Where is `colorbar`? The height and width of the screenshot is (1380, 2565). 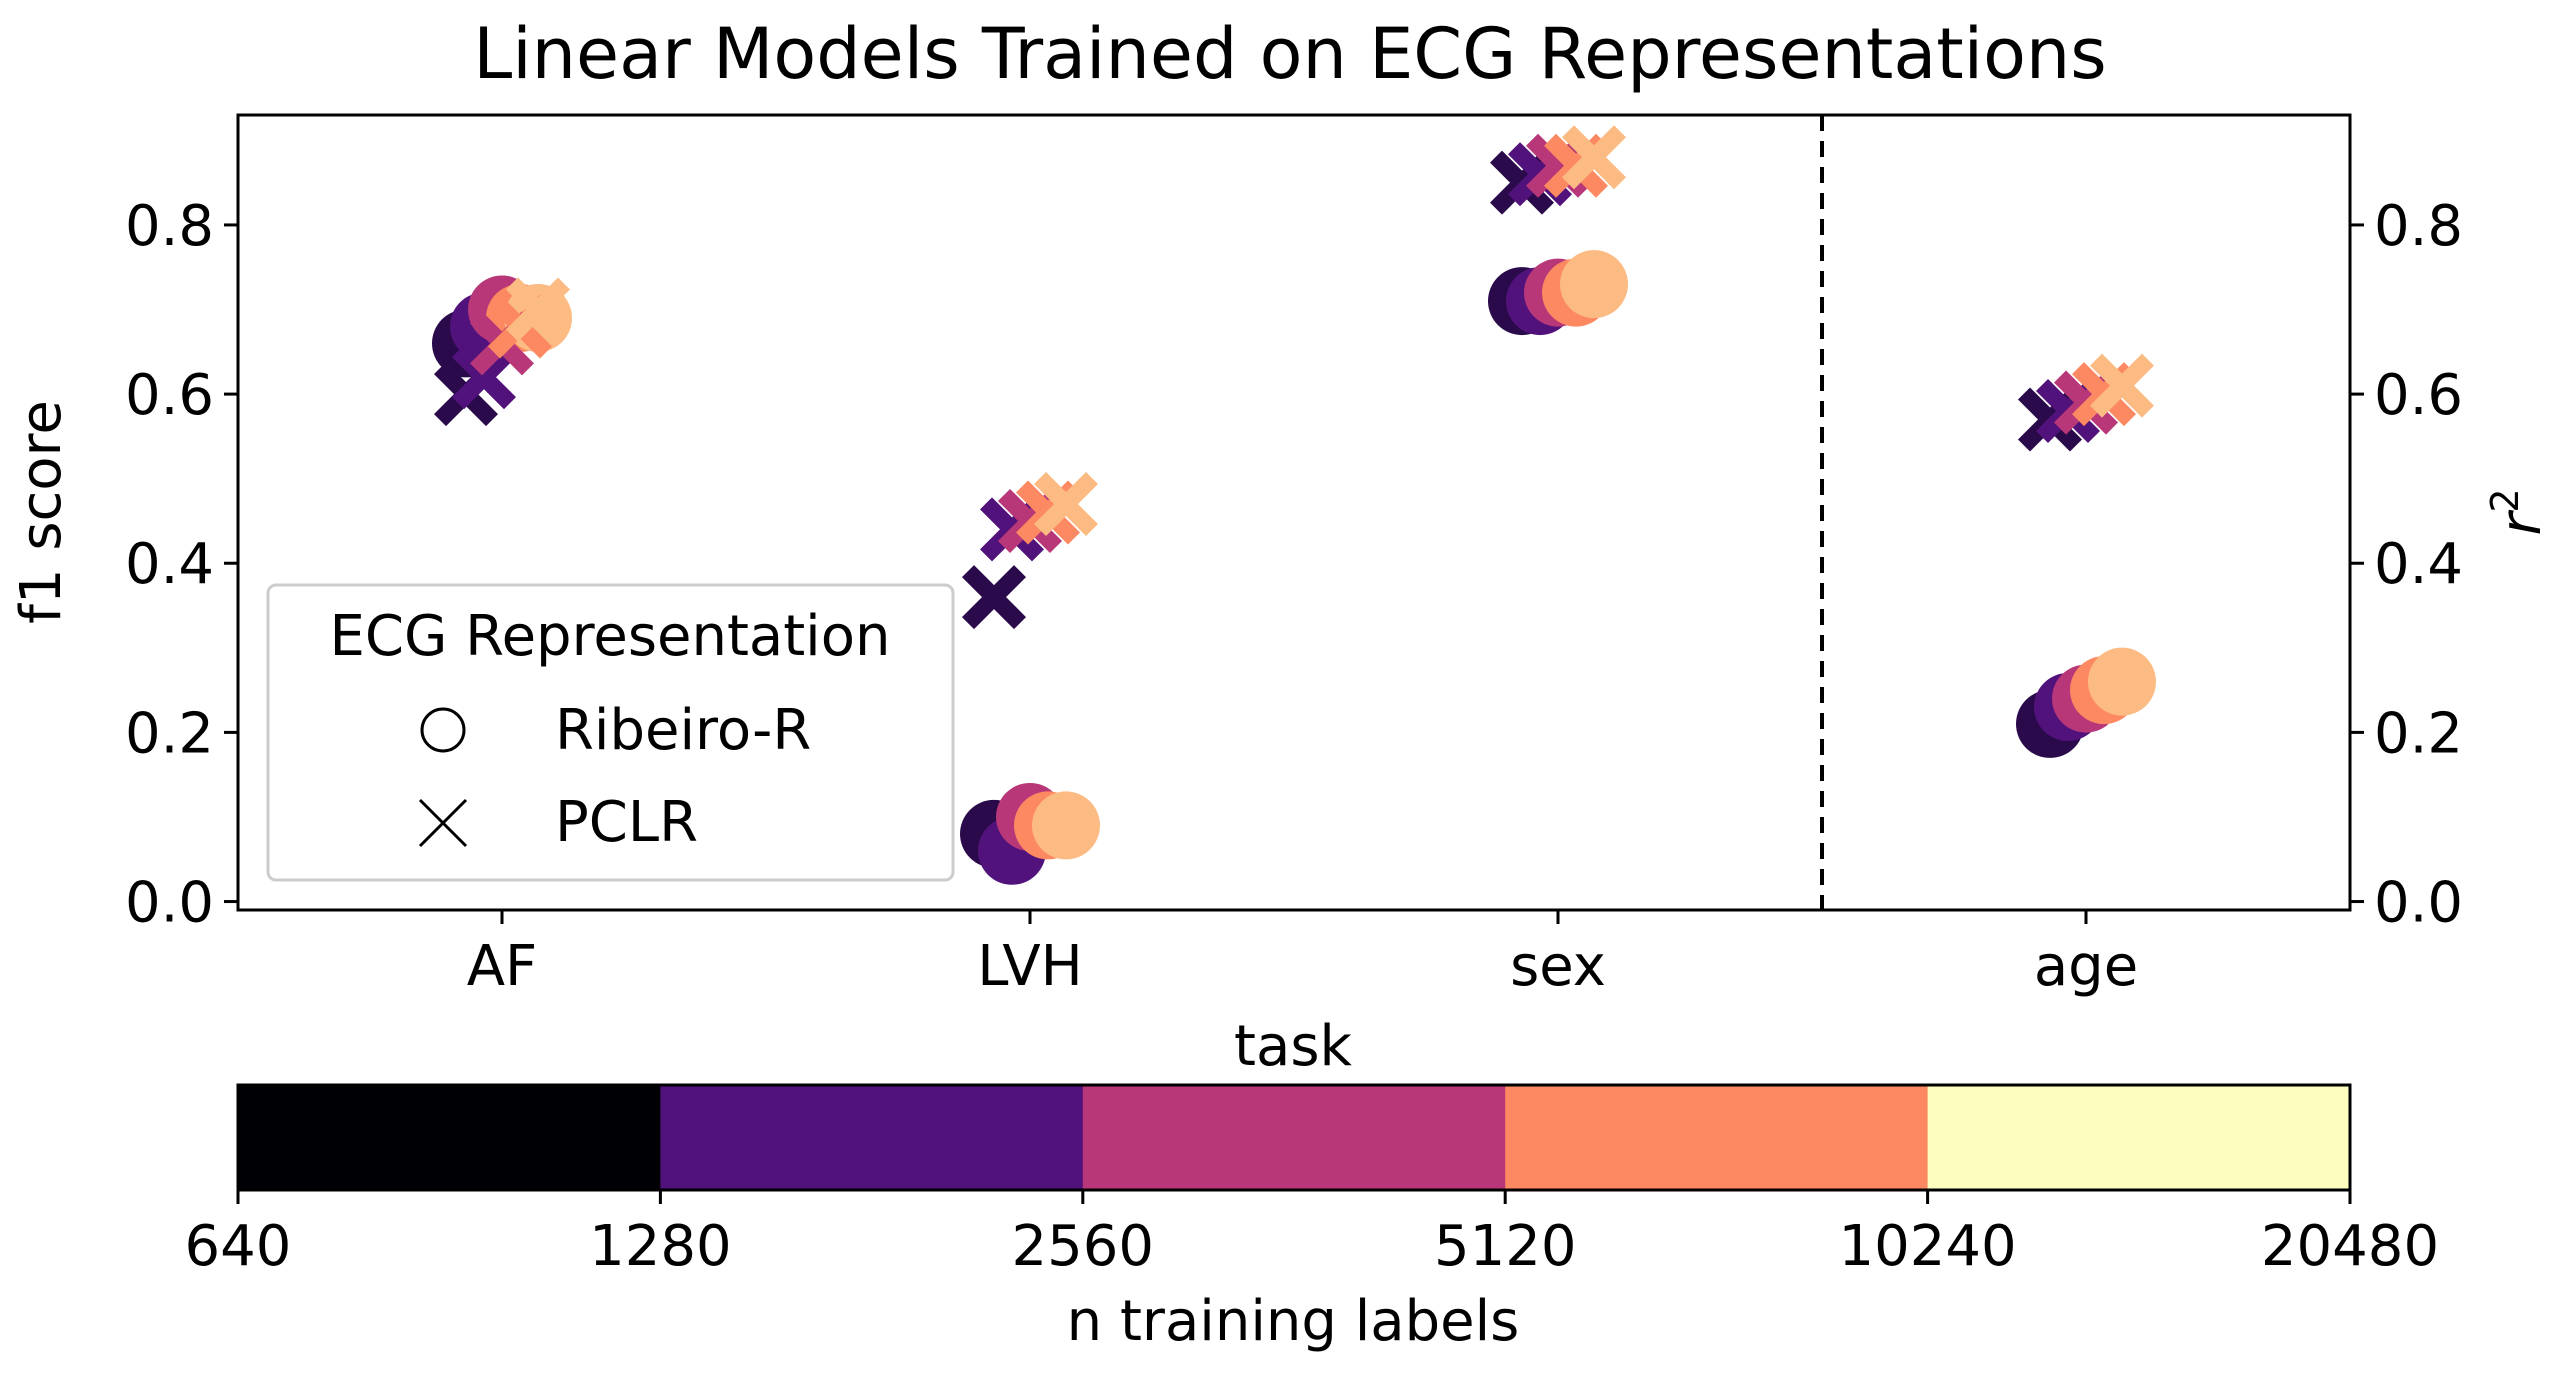 colorbar is located at coordinates (1294, 1137).